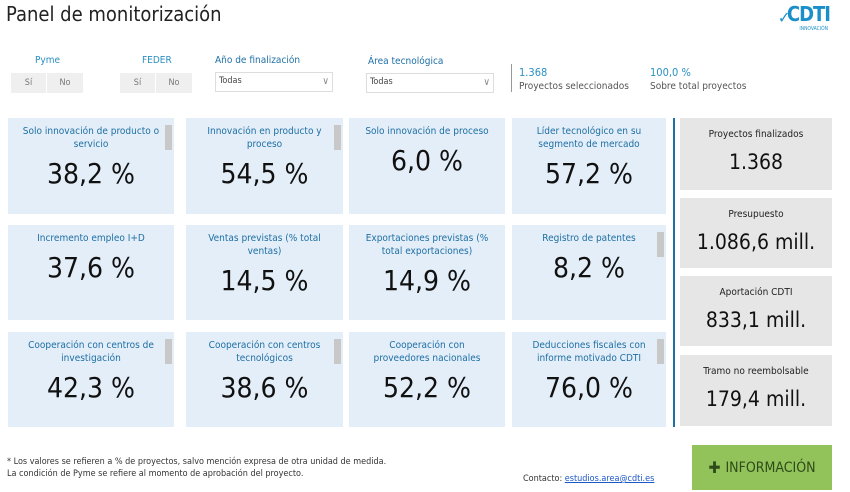 Image resolution: width=850 pixels, height=492 pixels. I want to click on kpi-label: Cooperación con centros de investigación, so click(91, 352).